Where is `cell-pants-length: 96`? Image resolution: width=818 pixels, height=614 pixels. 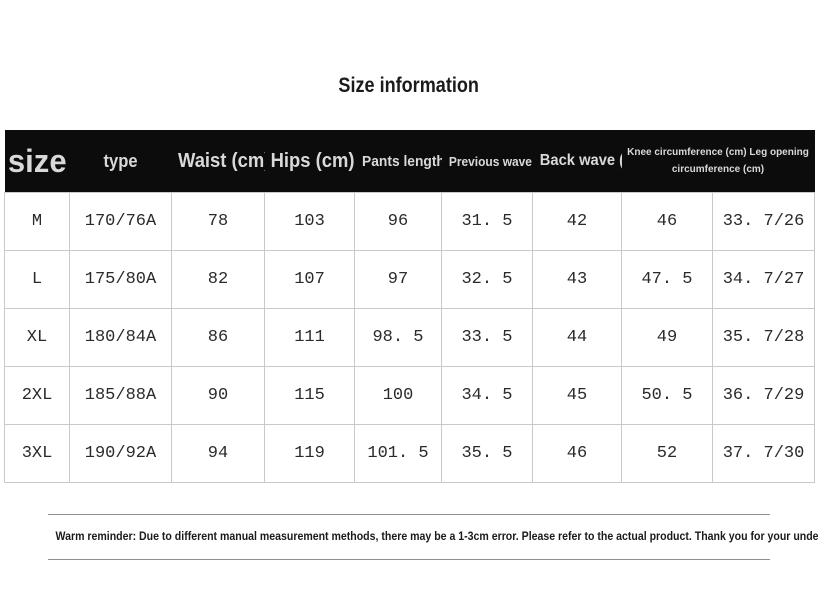
cell-pants-length: 96 is located at coordinates (398, 221).